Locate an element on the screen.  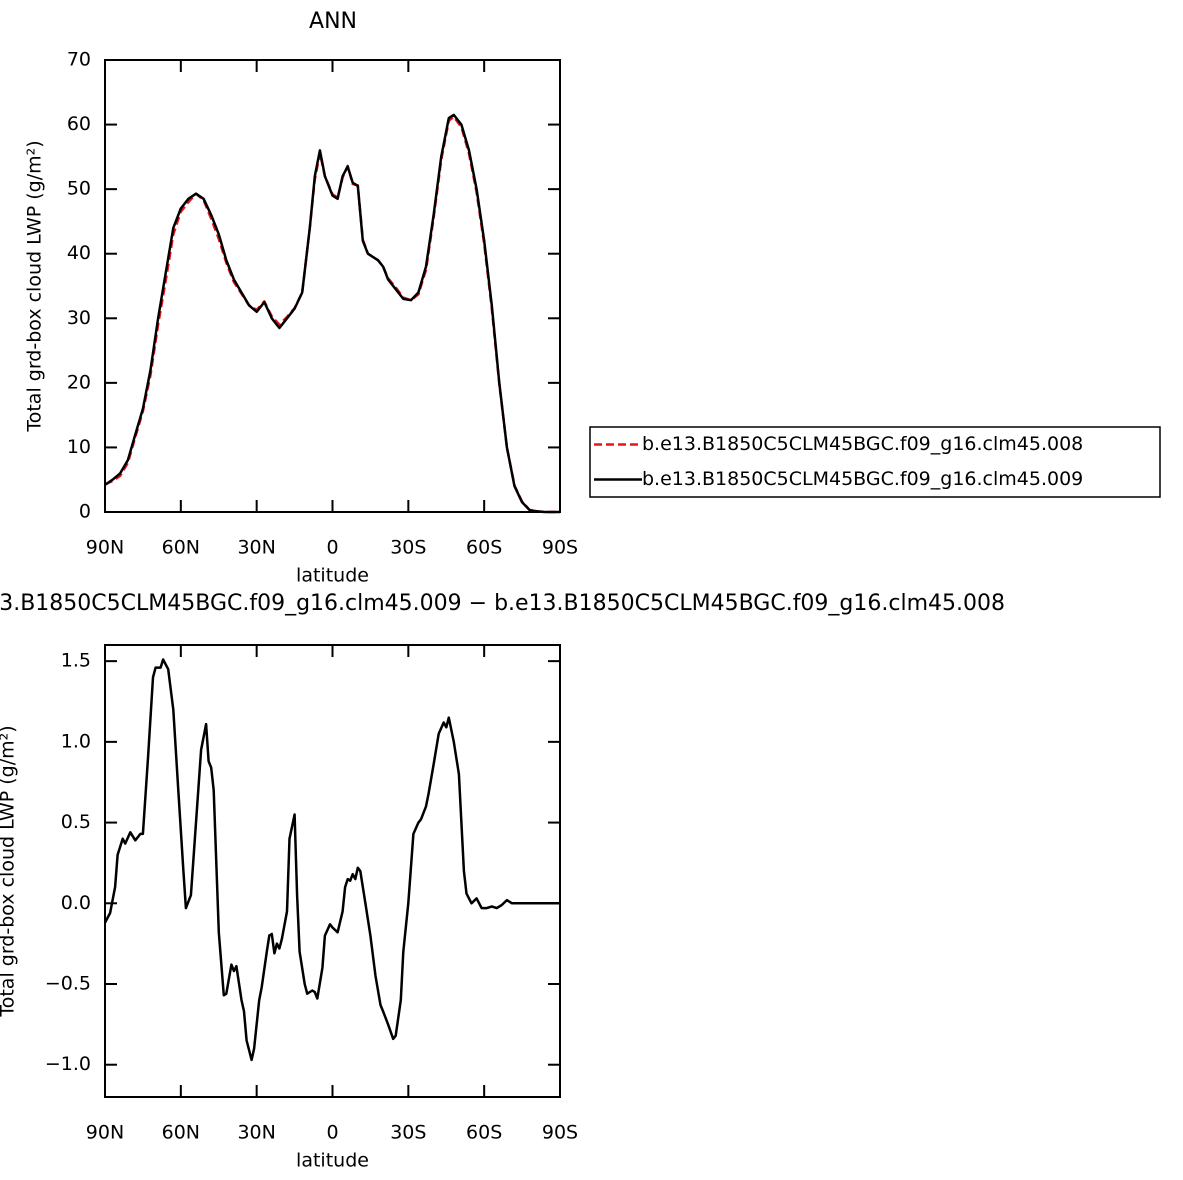
y-tick-label: 60 is located at coordinates (79, 124).